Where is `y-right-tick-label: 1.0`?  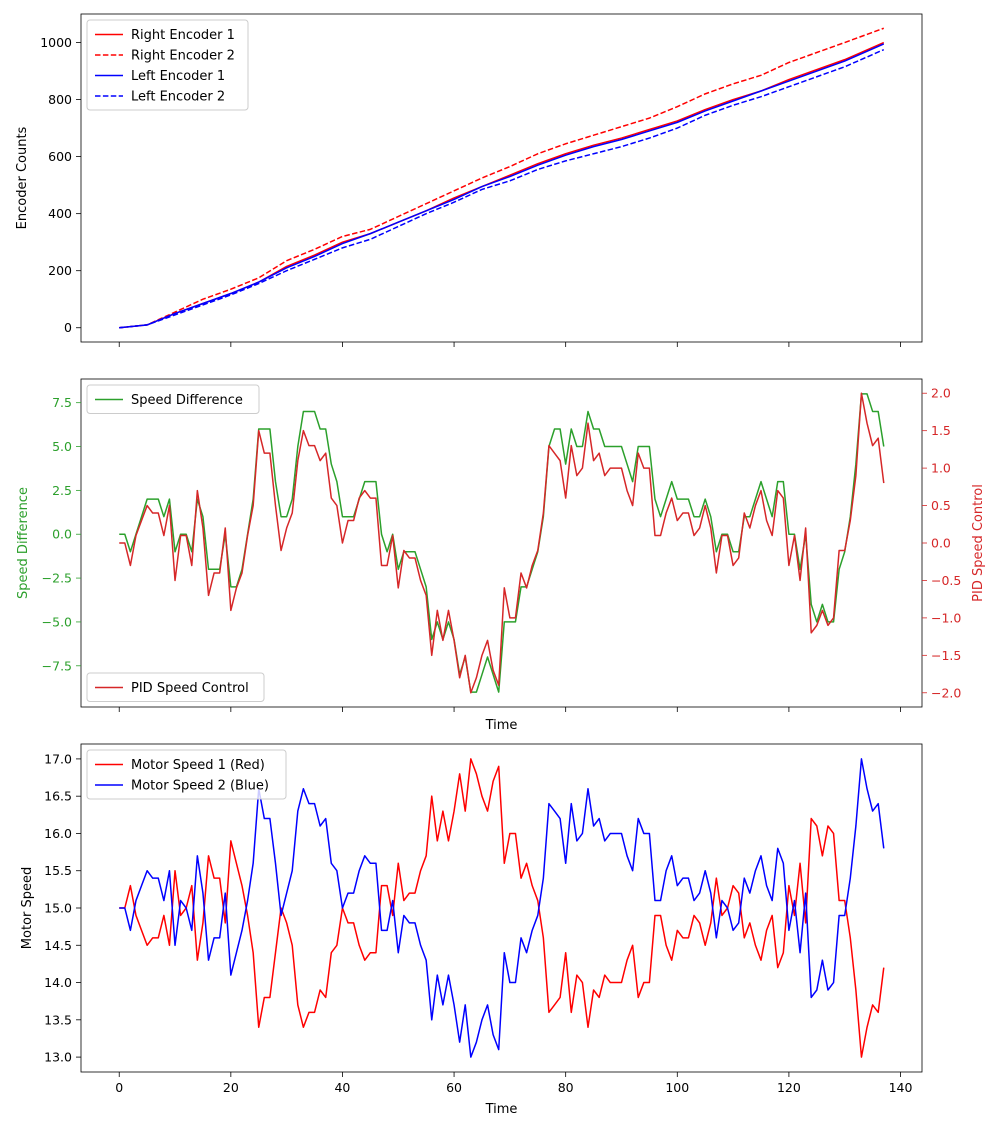
y-right-tick-label: 1.0 is located at coordinates (941, 468).